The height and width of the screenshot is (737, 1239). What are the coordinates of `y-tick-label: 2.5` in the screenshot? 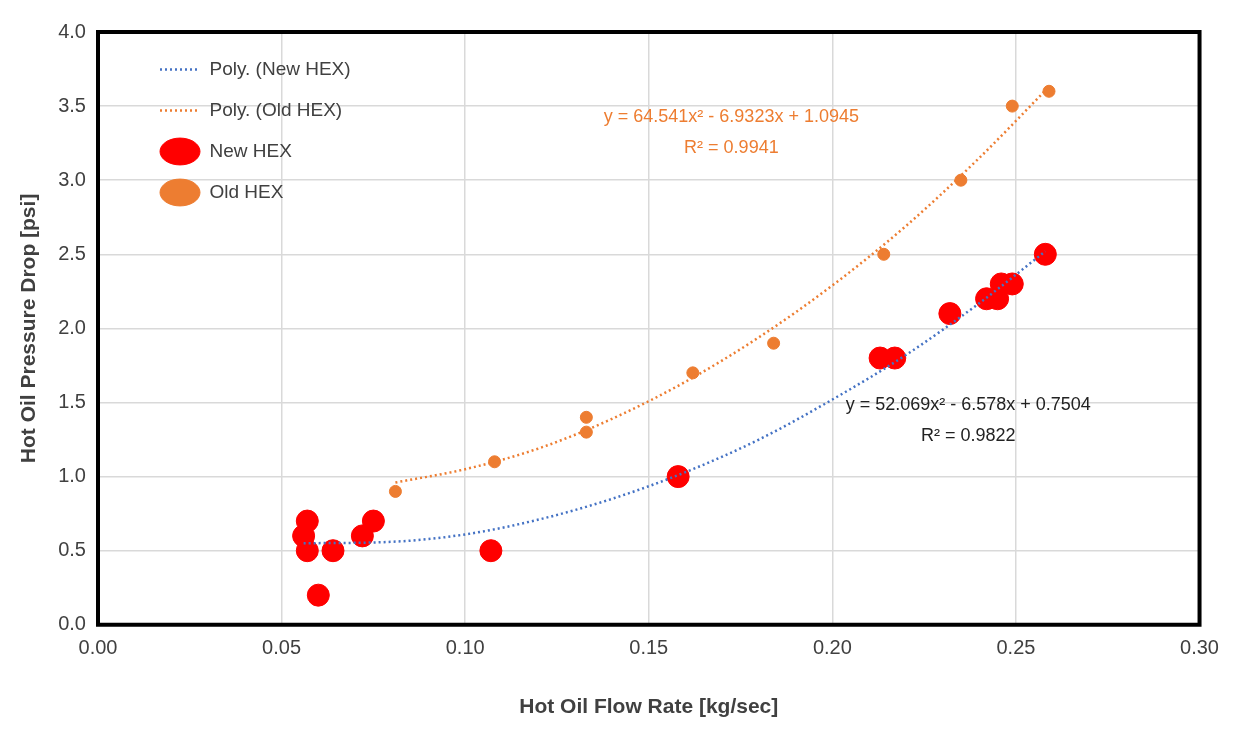 It's located at (72, 252).